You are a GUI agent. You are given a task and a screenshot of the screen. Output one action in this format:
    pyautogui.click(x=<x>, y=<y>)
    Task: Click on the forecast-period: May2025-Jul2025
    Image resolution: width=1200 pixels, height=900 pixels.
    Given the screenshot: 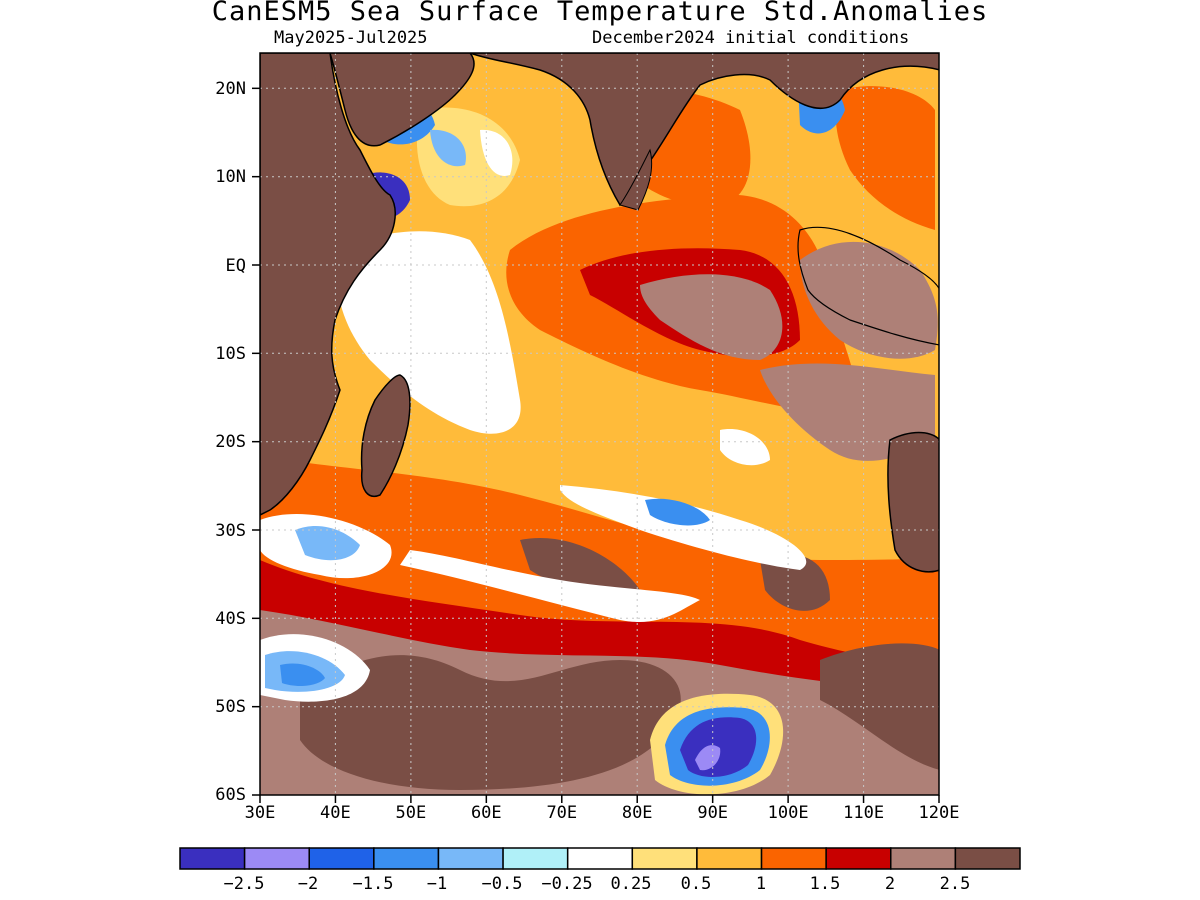 What is the action you would take?
    pyautogui.click(x=351, y=38)
    